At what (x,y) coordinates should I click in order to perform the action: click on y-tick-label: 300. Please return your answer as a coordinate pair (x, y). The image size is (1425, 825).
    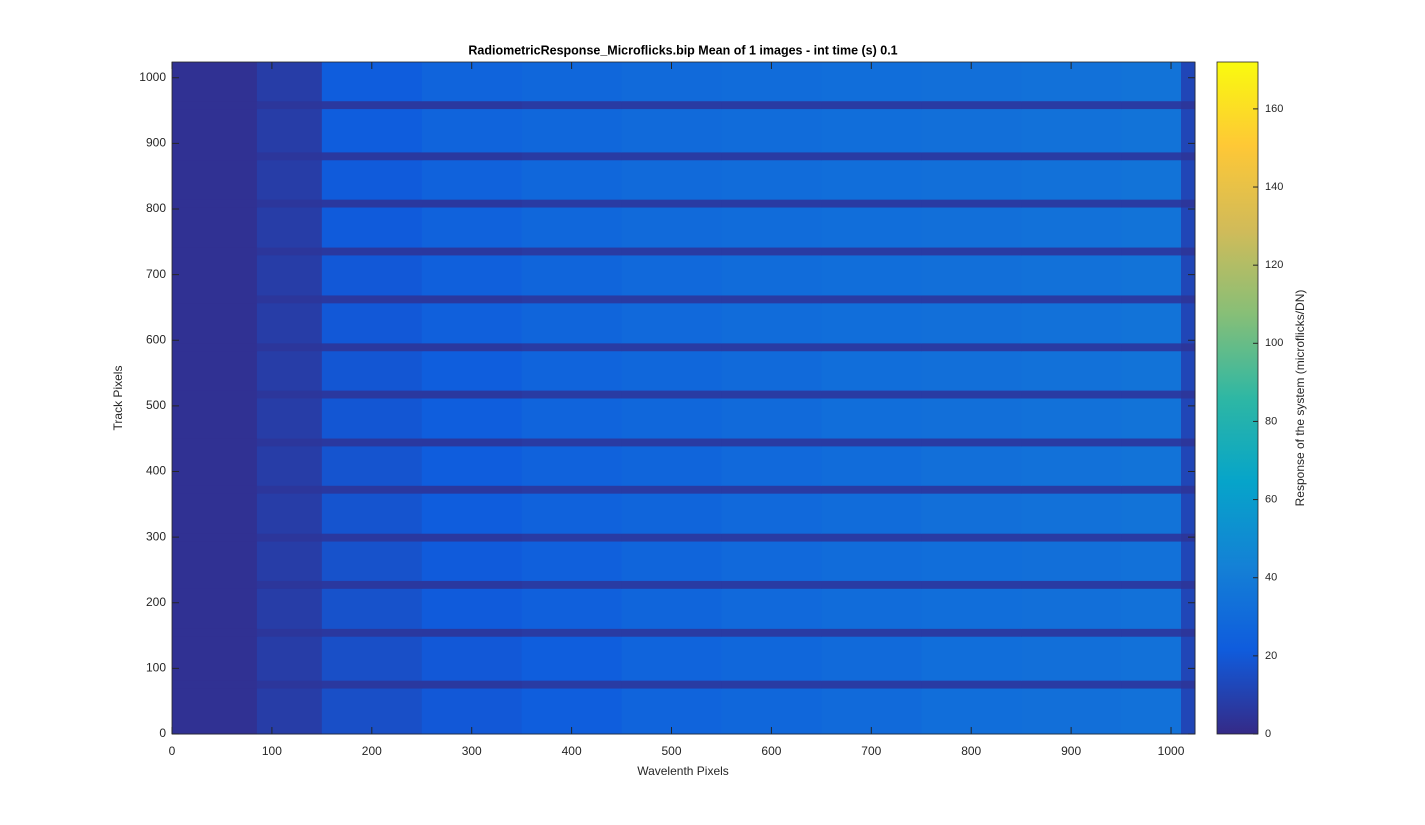
    Looking at the image, I should click on (156, 536).